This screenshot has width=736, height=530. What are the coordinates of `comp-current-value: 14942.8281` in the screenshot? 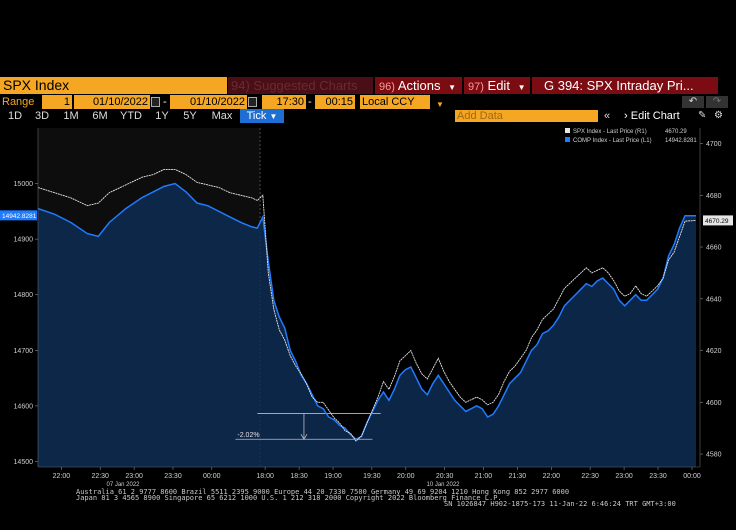 It's located at (19, 216).